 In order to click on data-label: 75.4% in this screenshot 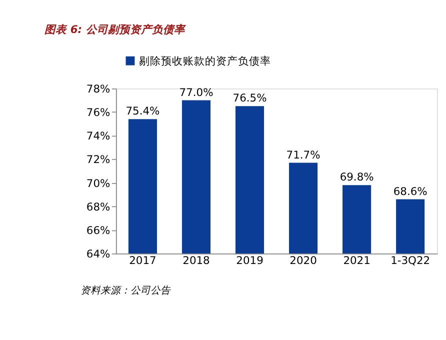, I will do `click(143, 111)`.